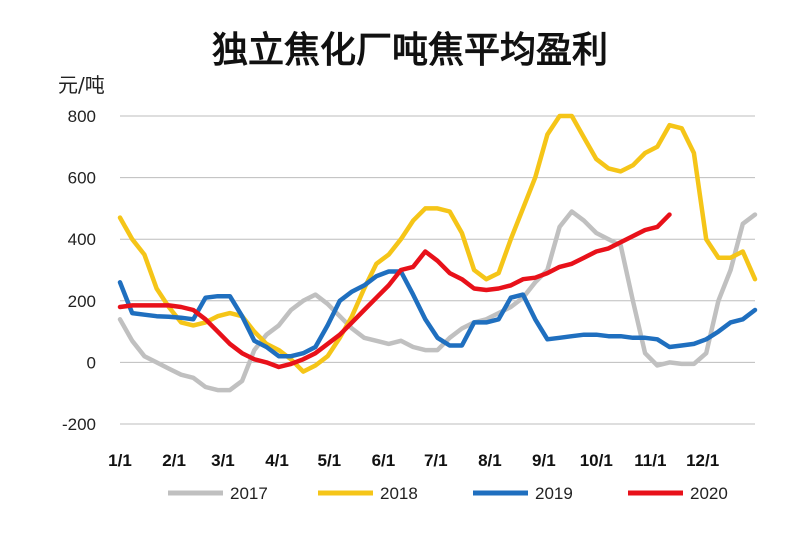  What do you see at coordinates (554, 493) in the screenshot?
I see `legend-label-2019: 2019` at bounding box center [554, 493].